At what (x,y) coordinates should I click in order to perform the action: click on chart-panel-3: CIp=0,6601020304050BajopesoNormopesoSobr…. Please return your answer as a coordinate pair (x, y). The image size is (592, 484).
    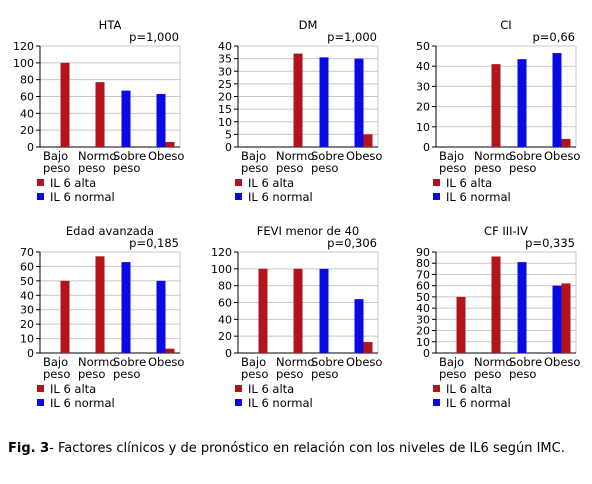
    Looking at the image, I should click on (498, 111).